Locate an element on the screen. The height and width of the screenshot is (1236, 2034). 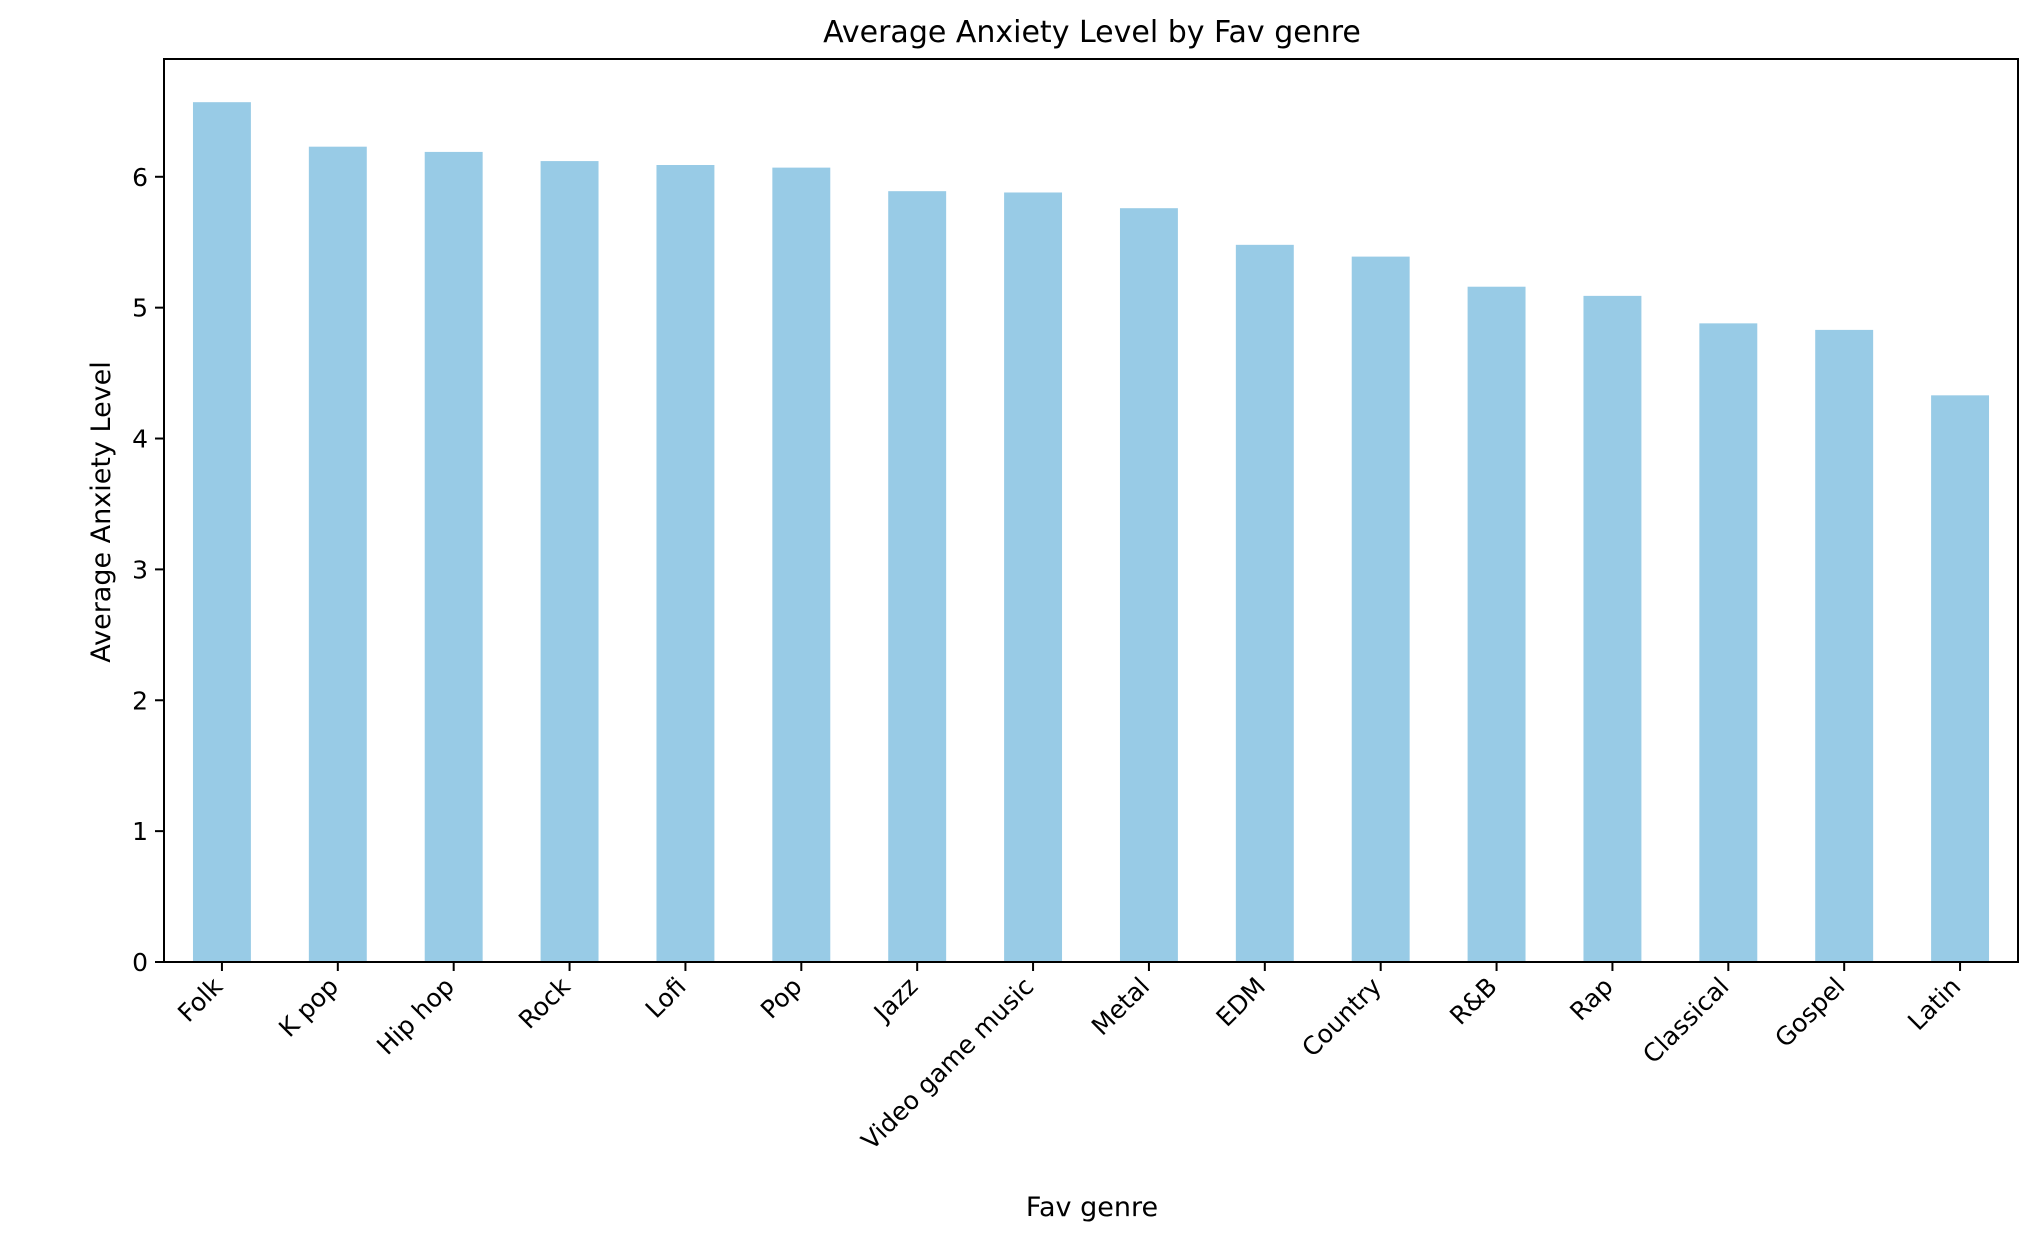
x-tick-label: Country is located at coordinates (1341, 1017).